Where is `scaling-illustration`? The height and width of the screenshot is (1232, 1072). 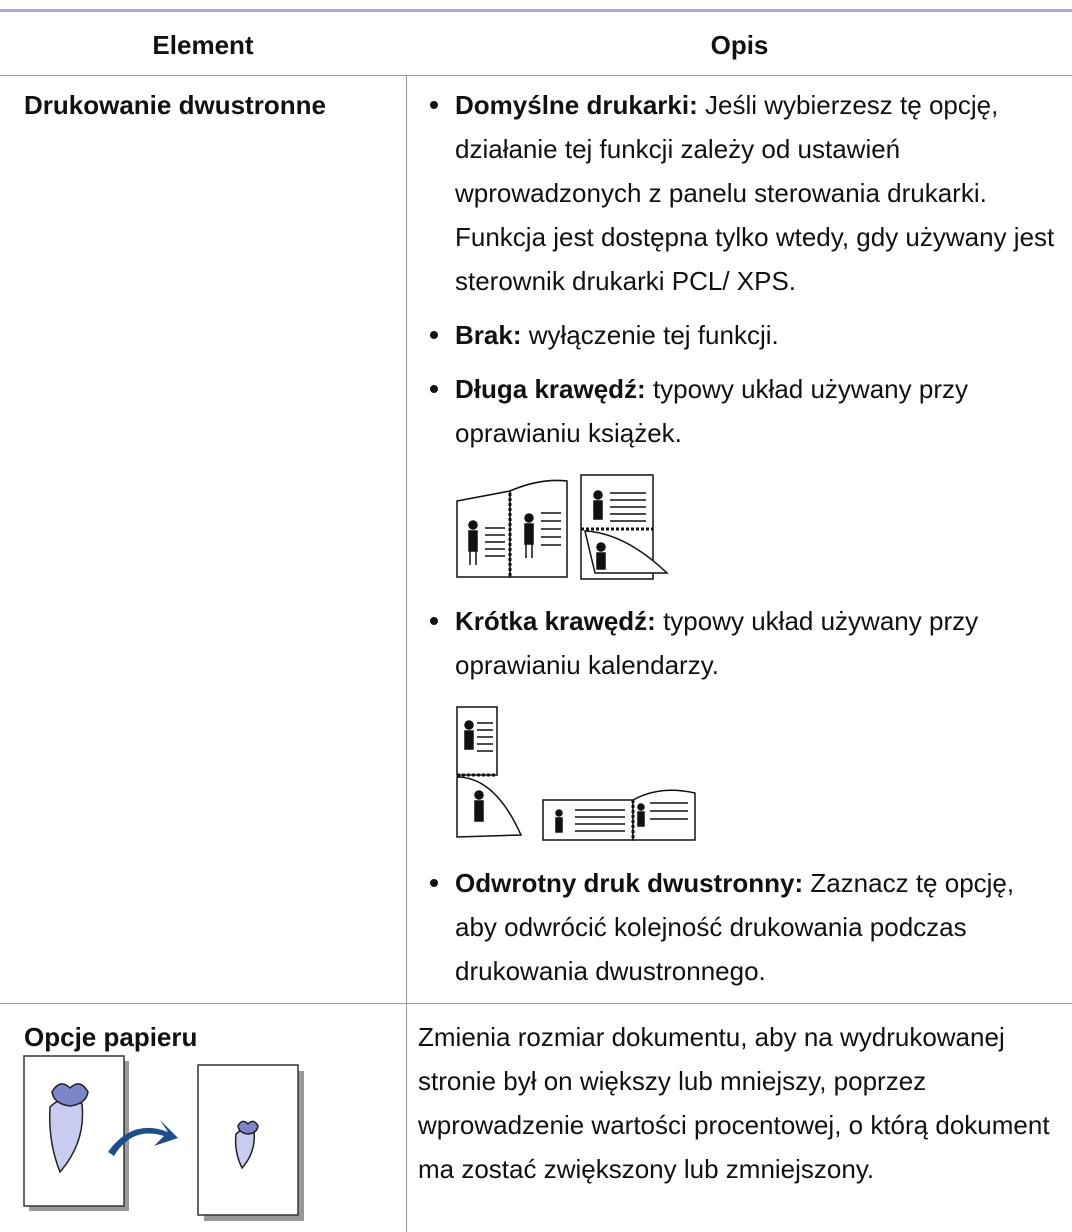 scaling-illustration is located at coordinates (163, 1138).